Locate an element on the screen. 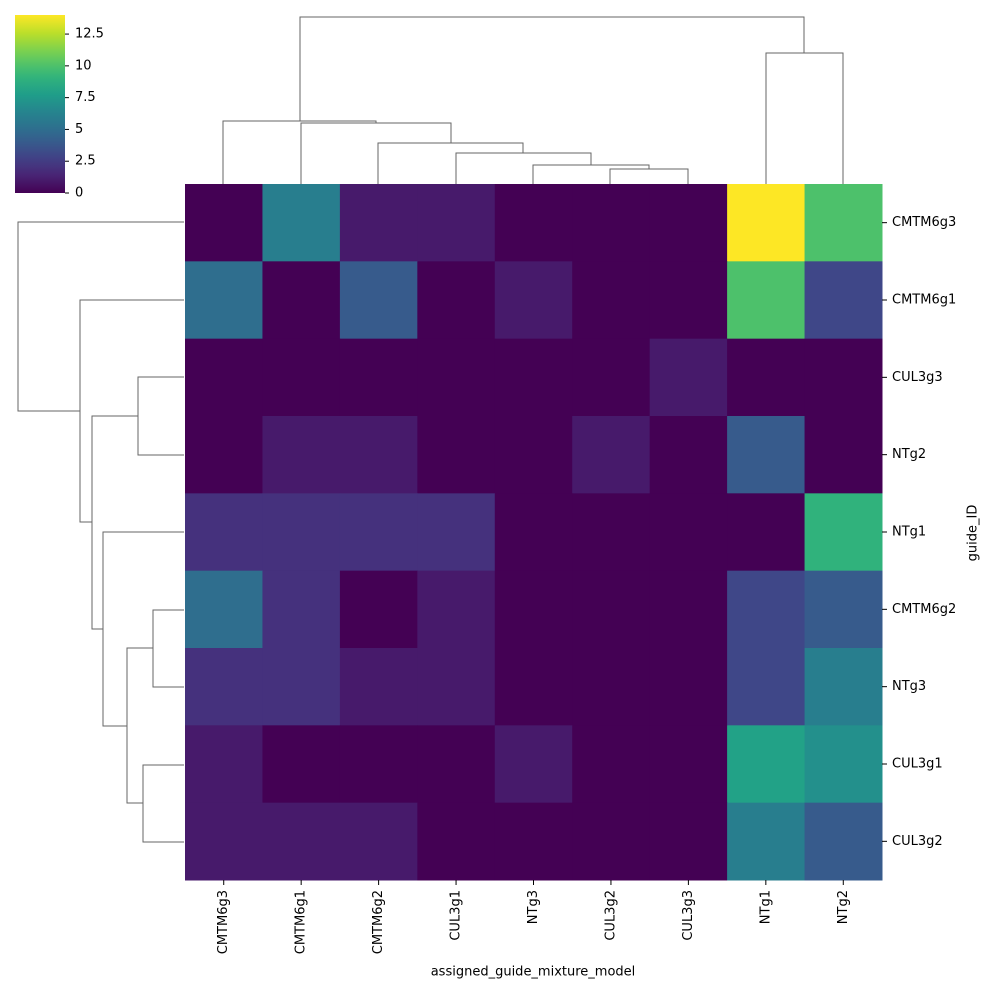  y-tick-label: CUL3g3 is located at coordinates (917, 377).